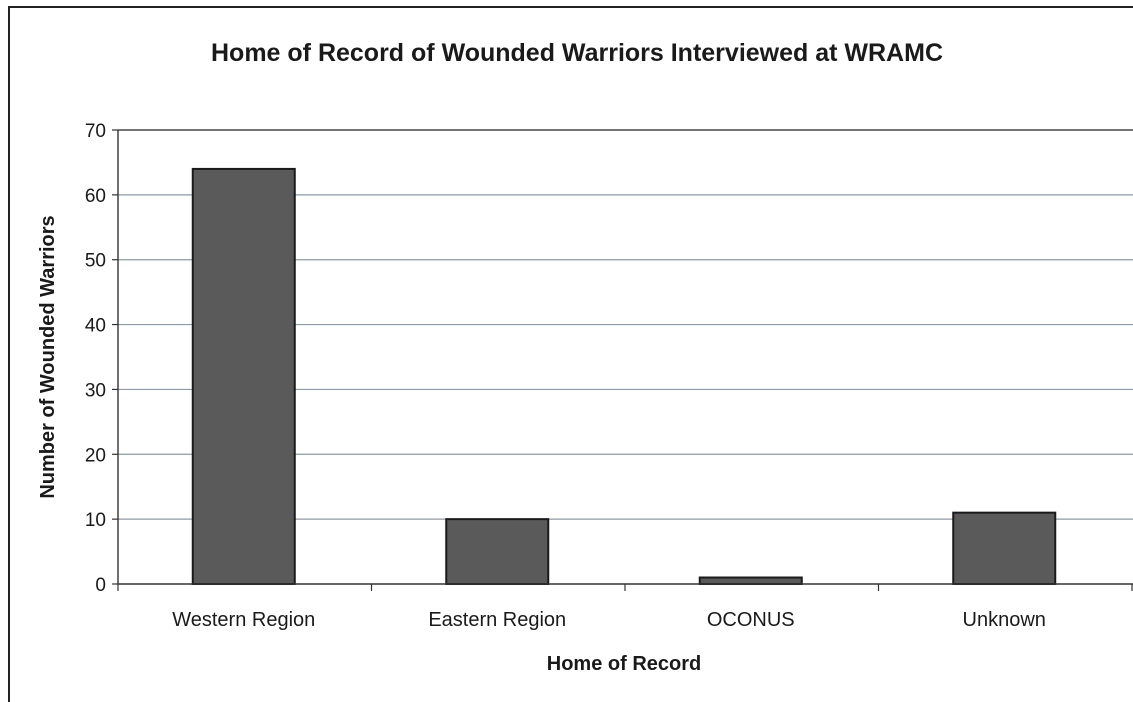 The width and height of the screenshot is (1133, 702). I want to click on y-tick-label: 0, so click(100, 585).